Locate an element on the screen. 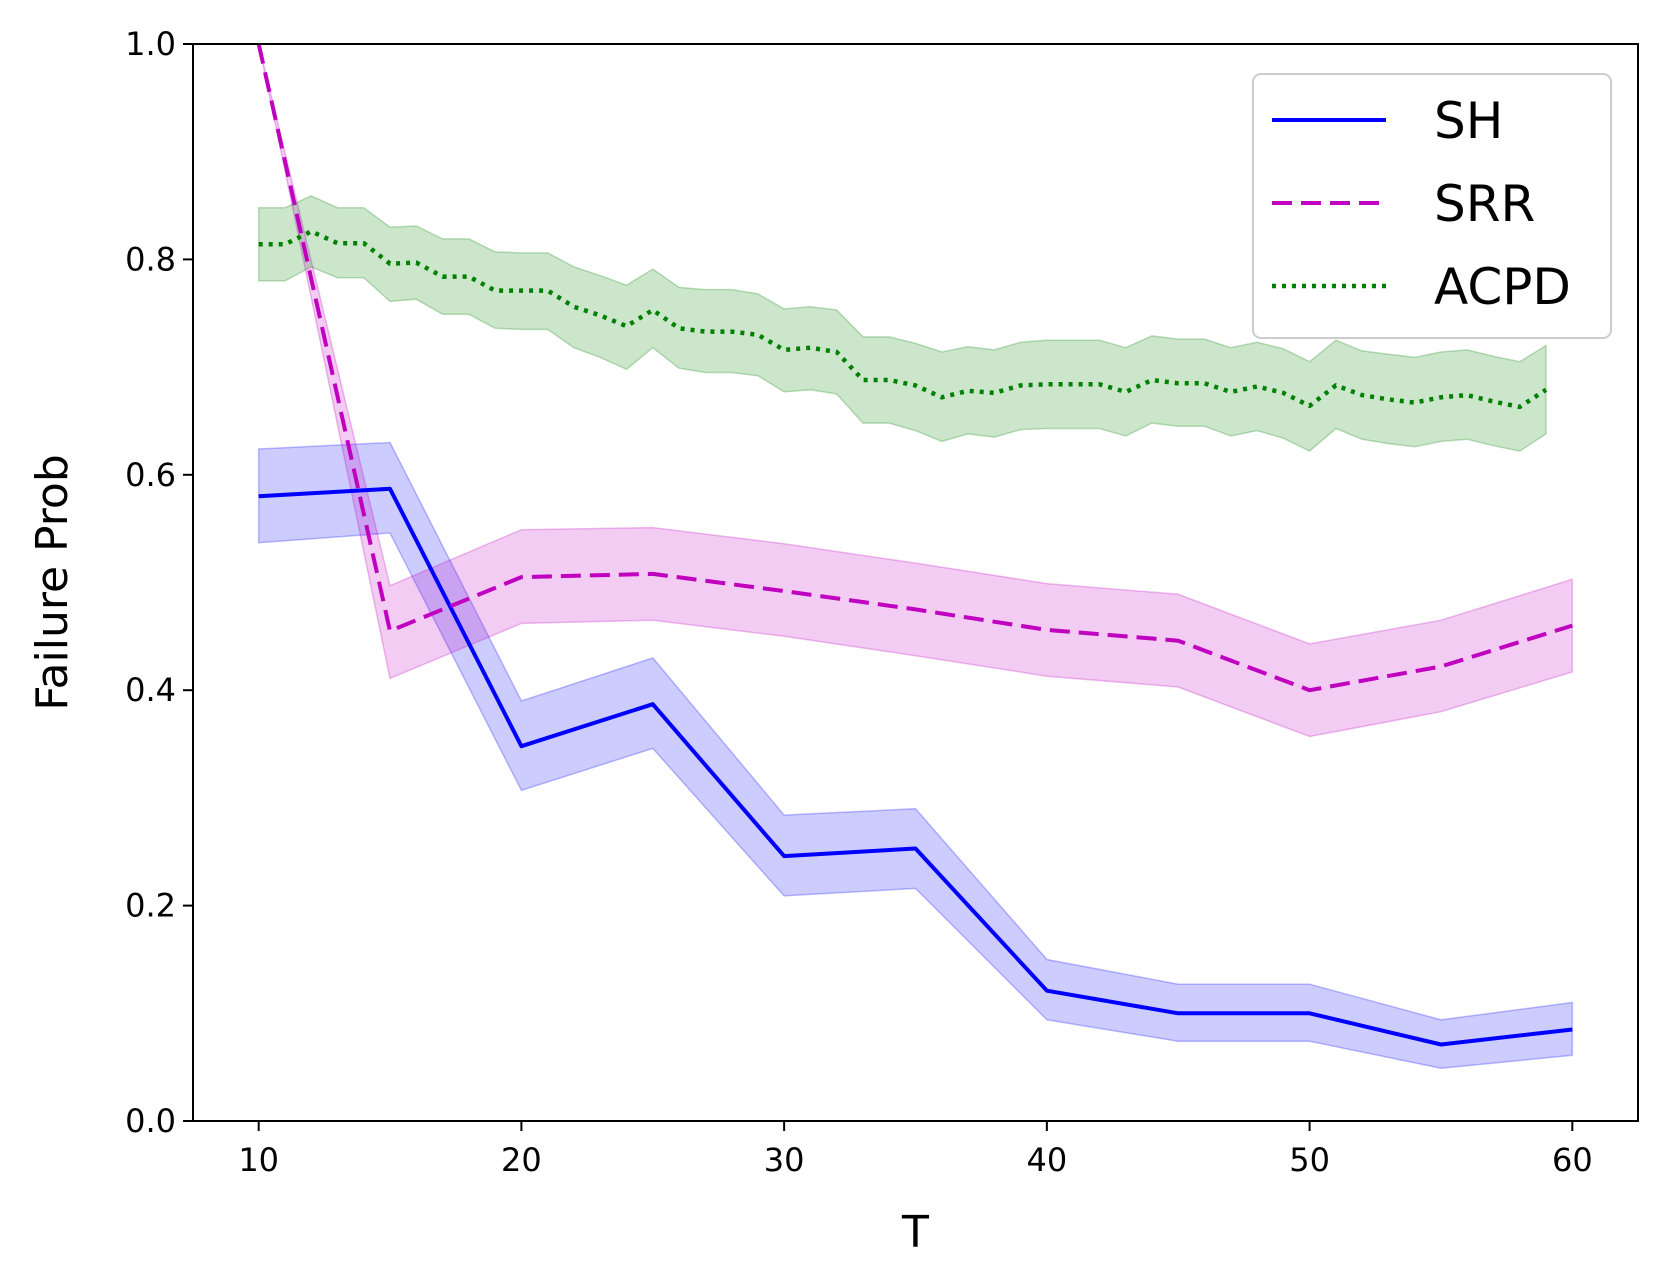 This screenshot has height=1284, width=1661. legend-box is located at coordinates (1432, 206).